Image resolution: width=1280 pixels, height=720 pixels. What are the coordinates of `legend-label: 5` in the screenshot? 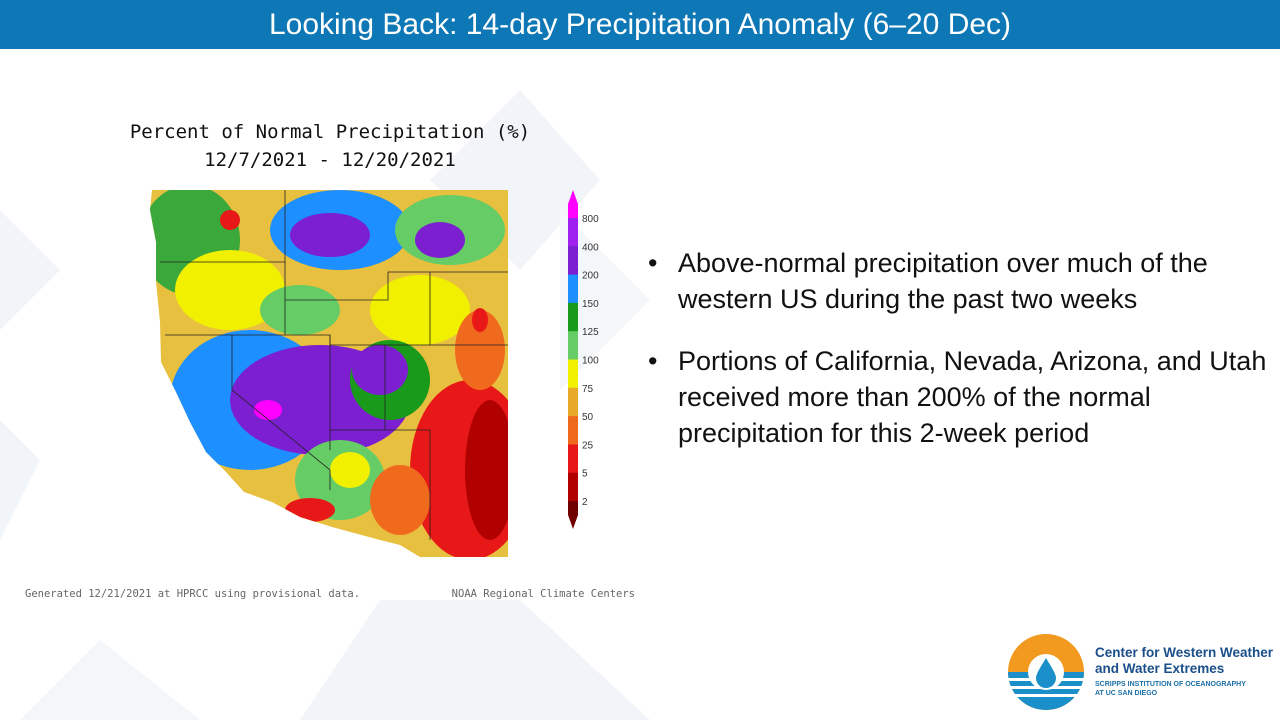 It's located at (585, 474).